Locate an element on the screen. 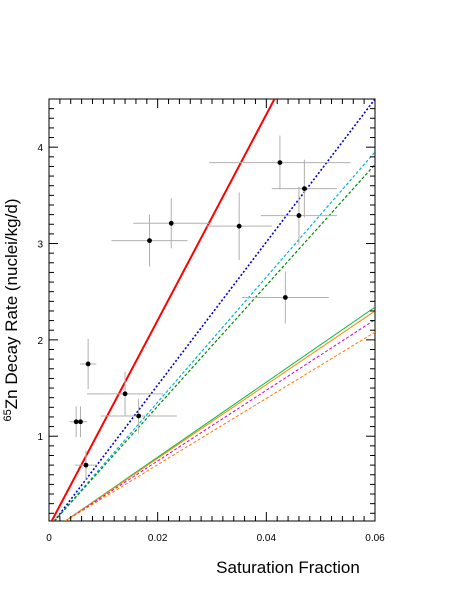 This screenshot has height=605, width=468. x-tick-label: 0.04 is located at coordinates (267, 538).